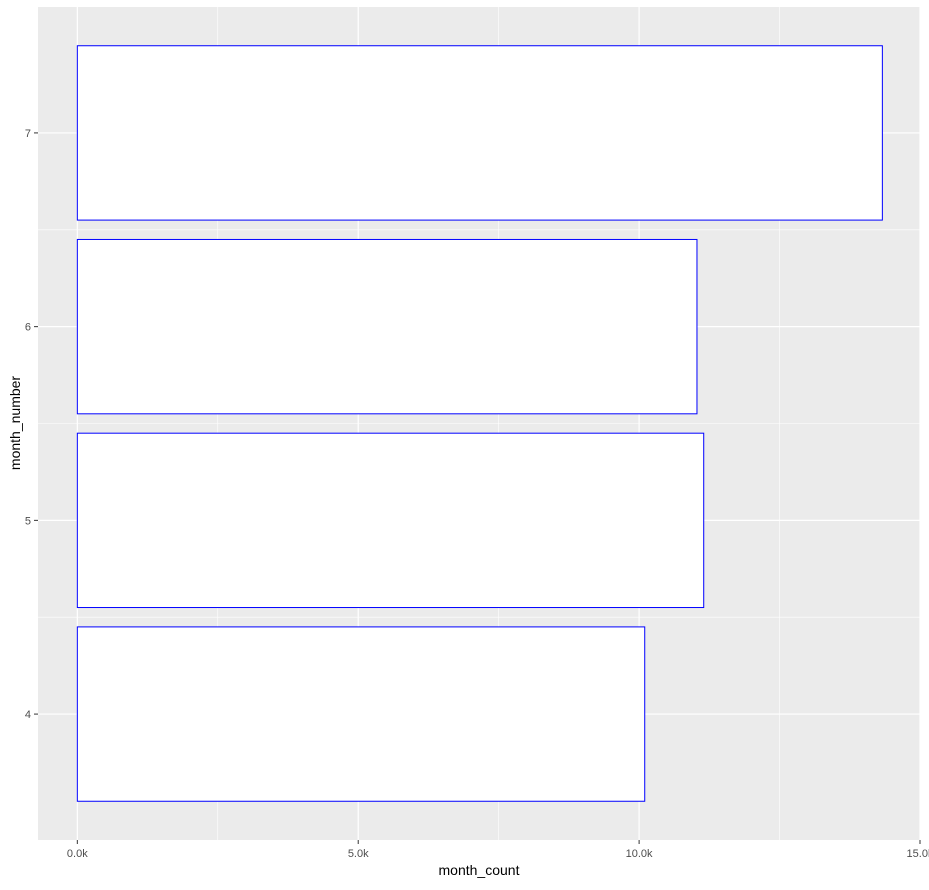  I want to click on x-tick-label: 15.0k, so click(918, 854).